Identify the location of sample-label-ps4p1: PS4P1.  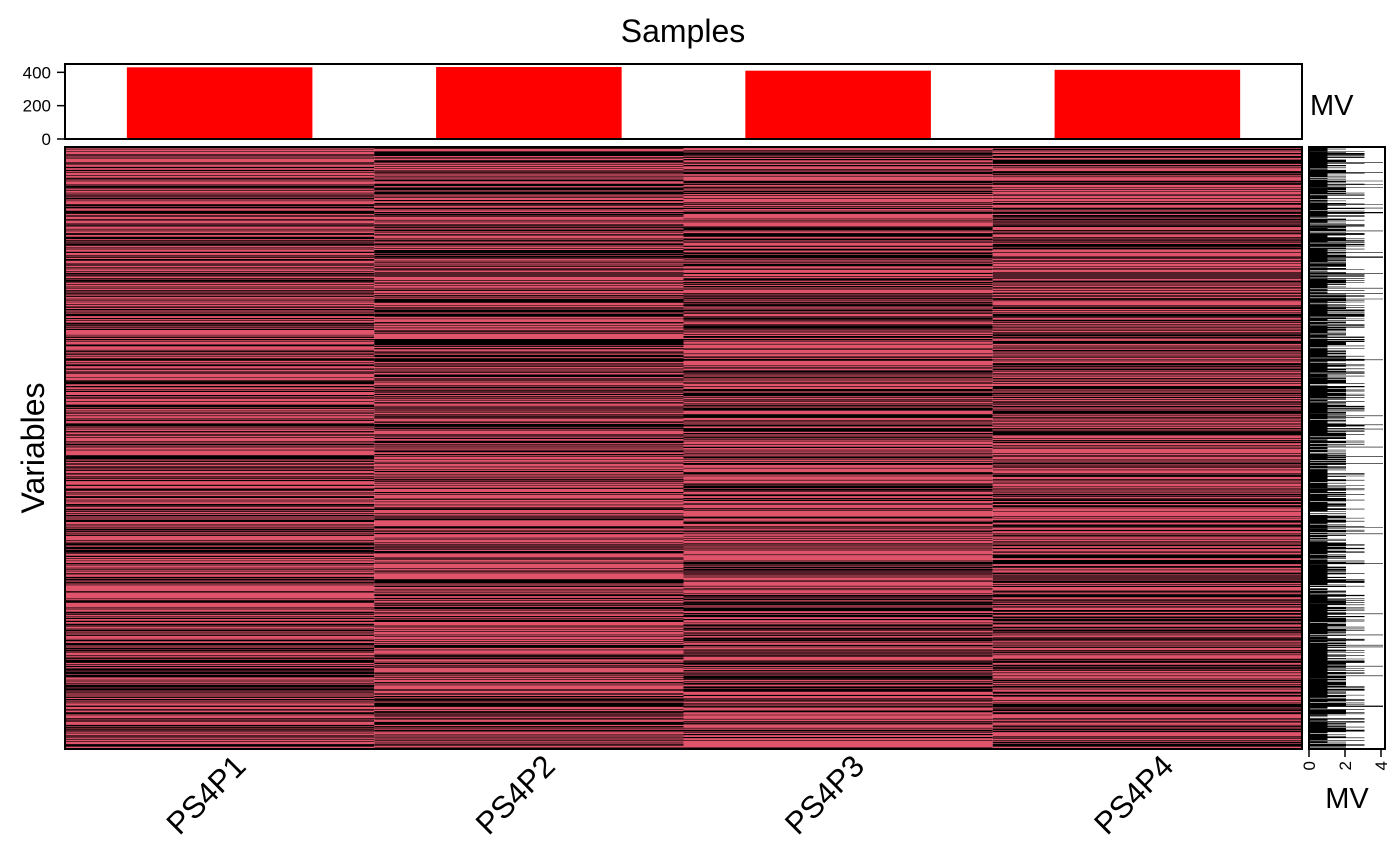
(206, 794).